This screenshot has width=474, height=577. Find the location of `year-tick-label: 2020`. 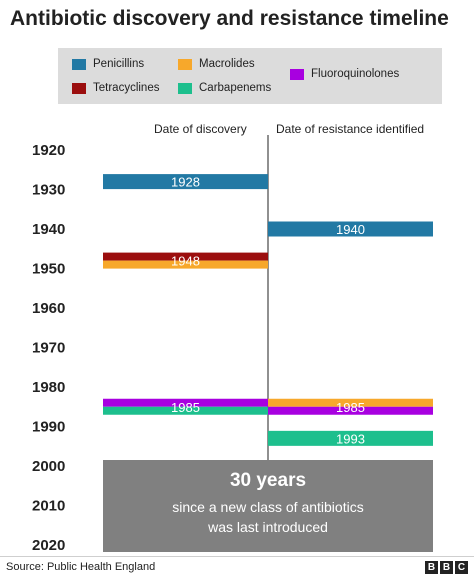

year-tick-label: 2020 is located at coordinates (48, 545).